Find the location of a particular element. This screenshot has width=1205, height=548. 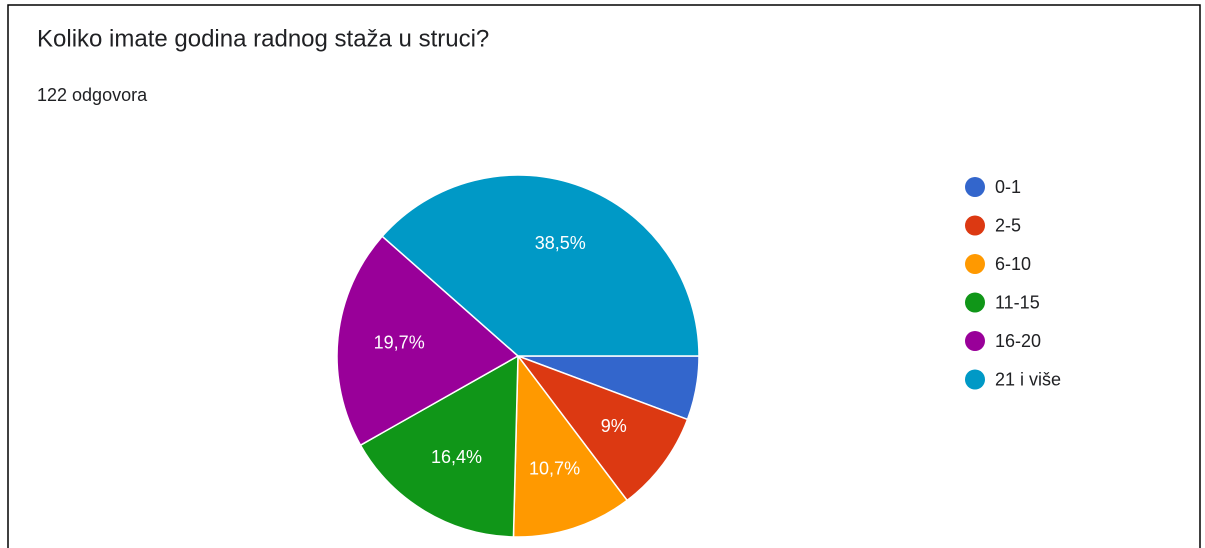

slice-label: 19,7% is located at coordinates (399, 342).